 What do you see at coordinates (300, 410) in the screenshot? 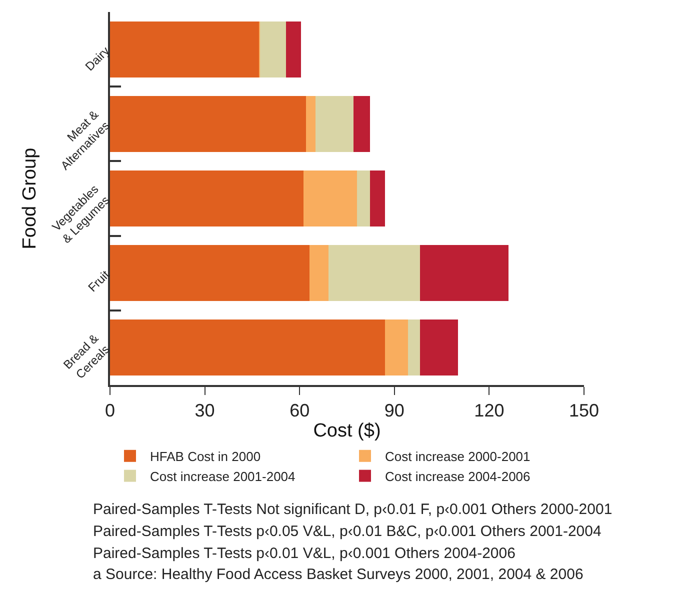
I see `x-tick-label: 60` at bounding box center [300, 410].